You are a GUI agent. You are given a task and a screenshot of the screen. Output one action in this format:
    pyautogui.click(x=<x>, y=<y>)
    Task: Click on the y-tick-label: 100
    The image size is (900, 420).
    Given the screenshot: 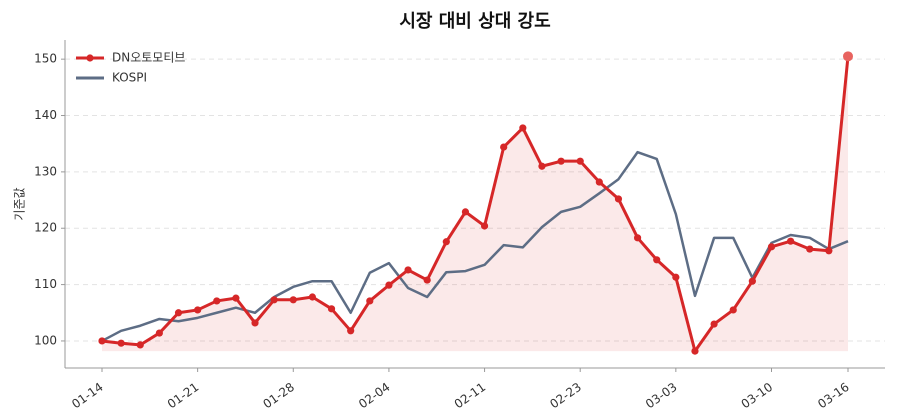 What is the action you would take?
    pyautogui.click(x=45, y=340)
    